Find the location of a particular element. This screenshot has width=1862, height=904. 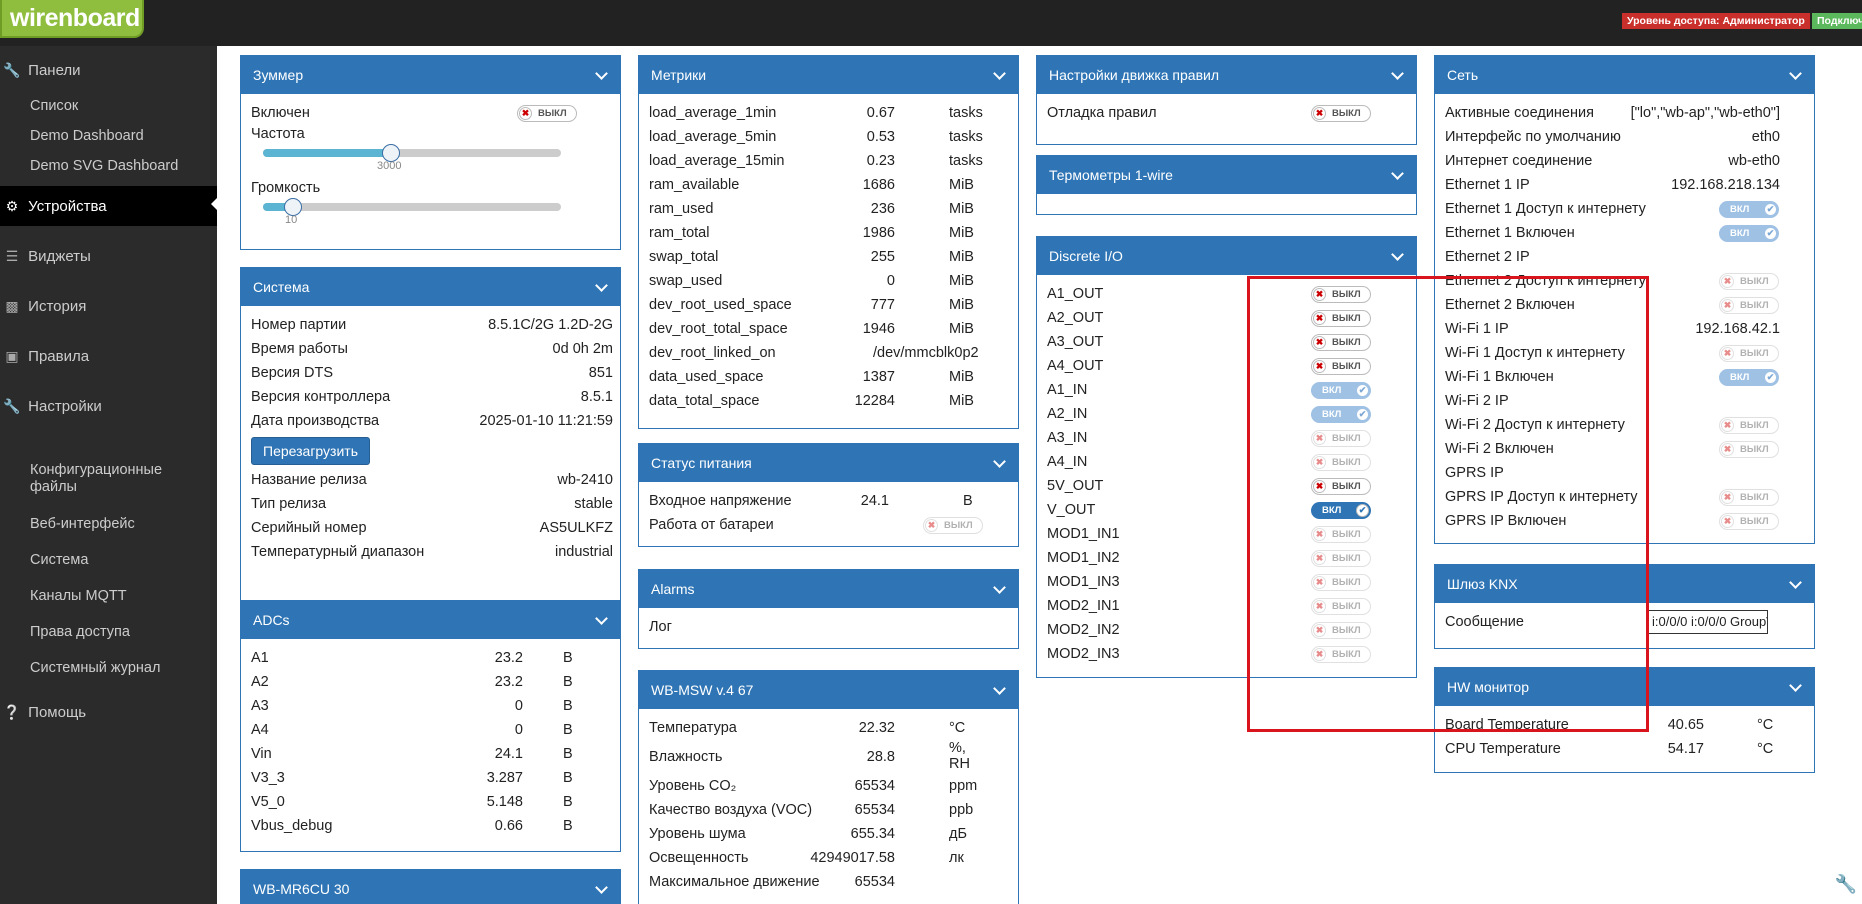

panel-header: Сеть is located at coordinates (1624, 75).